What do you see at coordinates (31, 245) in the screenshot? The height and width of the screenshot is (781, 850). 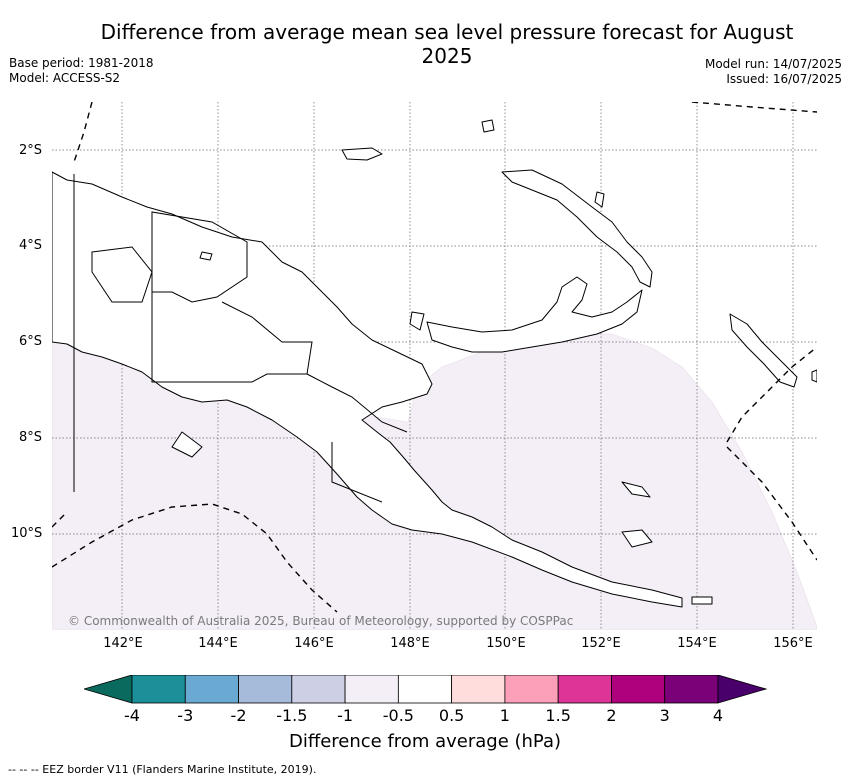 I see `lat-label-4s: 4°S` at bounding box center [31, 245].